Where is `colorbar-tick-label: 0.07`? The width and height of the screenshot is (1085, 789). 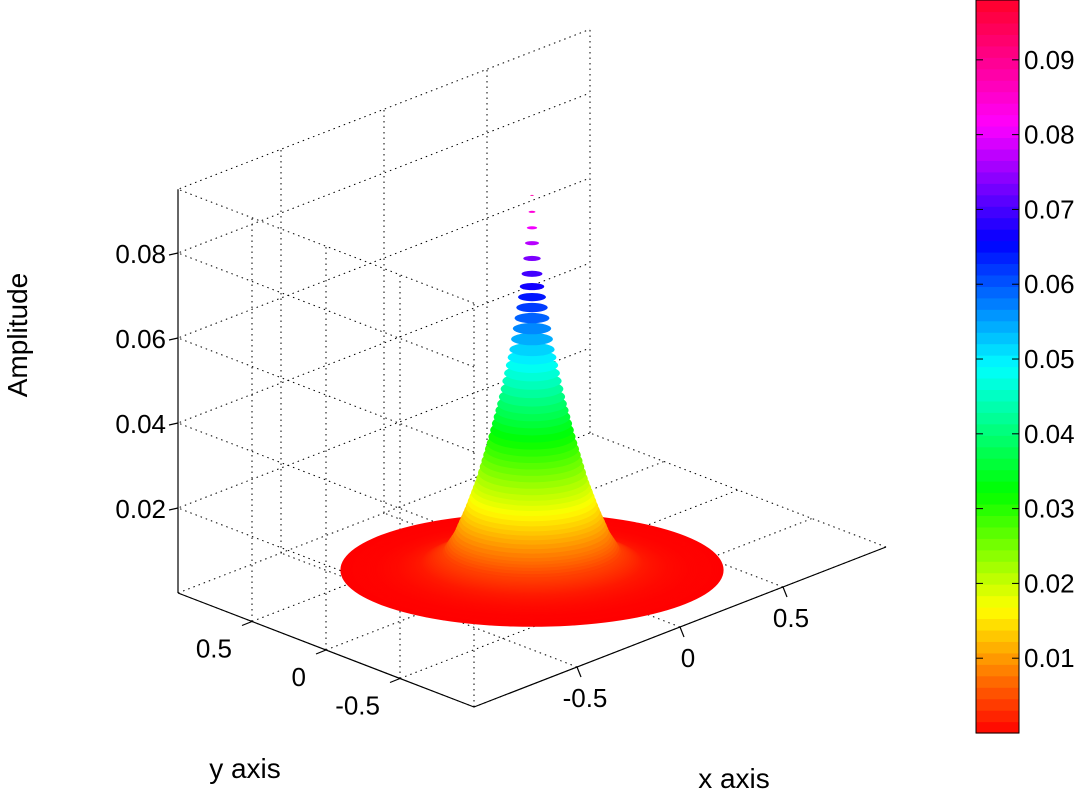 colorbar-tick-label: 0.07 is located at coordinates (1049, 209).